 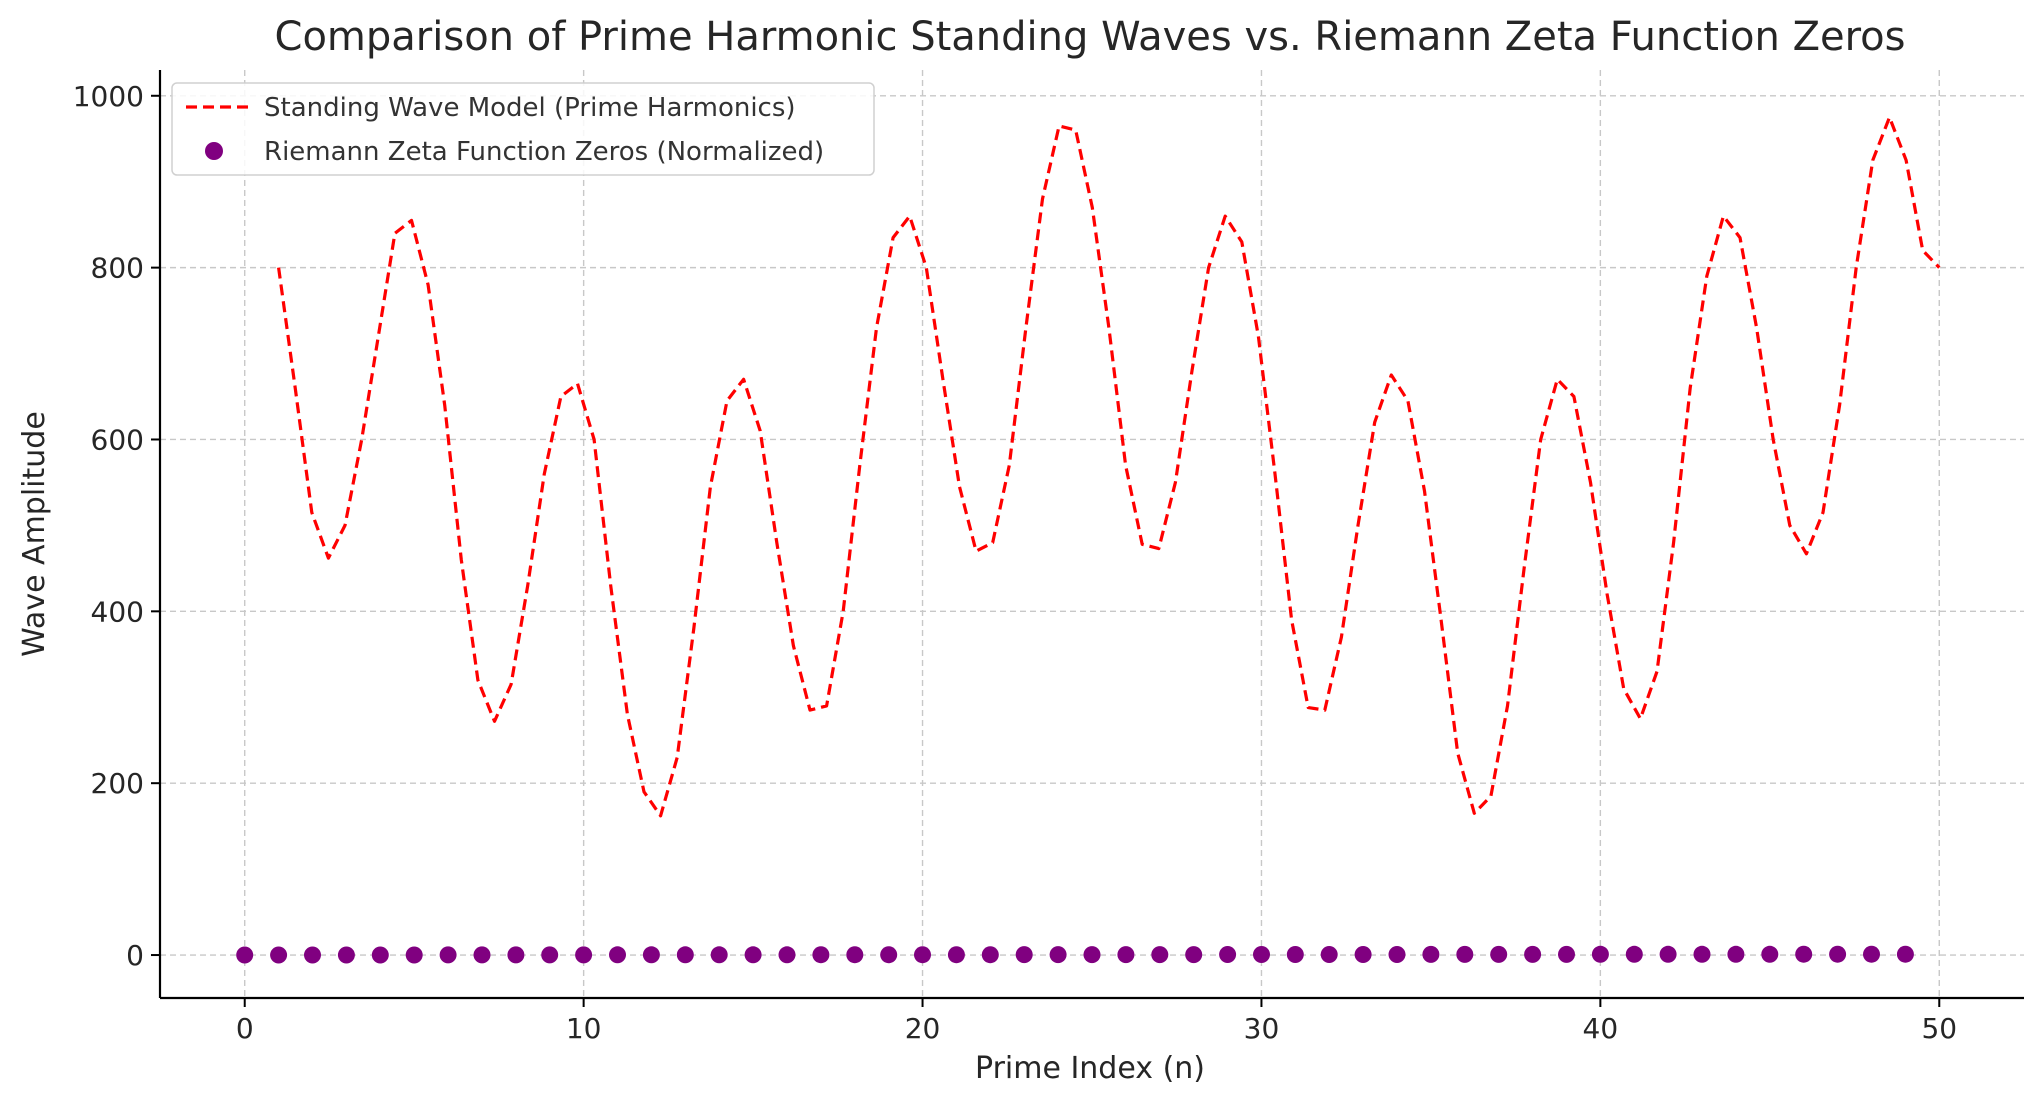 I want to click on x-tick-label: 20, so click(x=923, y=1028).